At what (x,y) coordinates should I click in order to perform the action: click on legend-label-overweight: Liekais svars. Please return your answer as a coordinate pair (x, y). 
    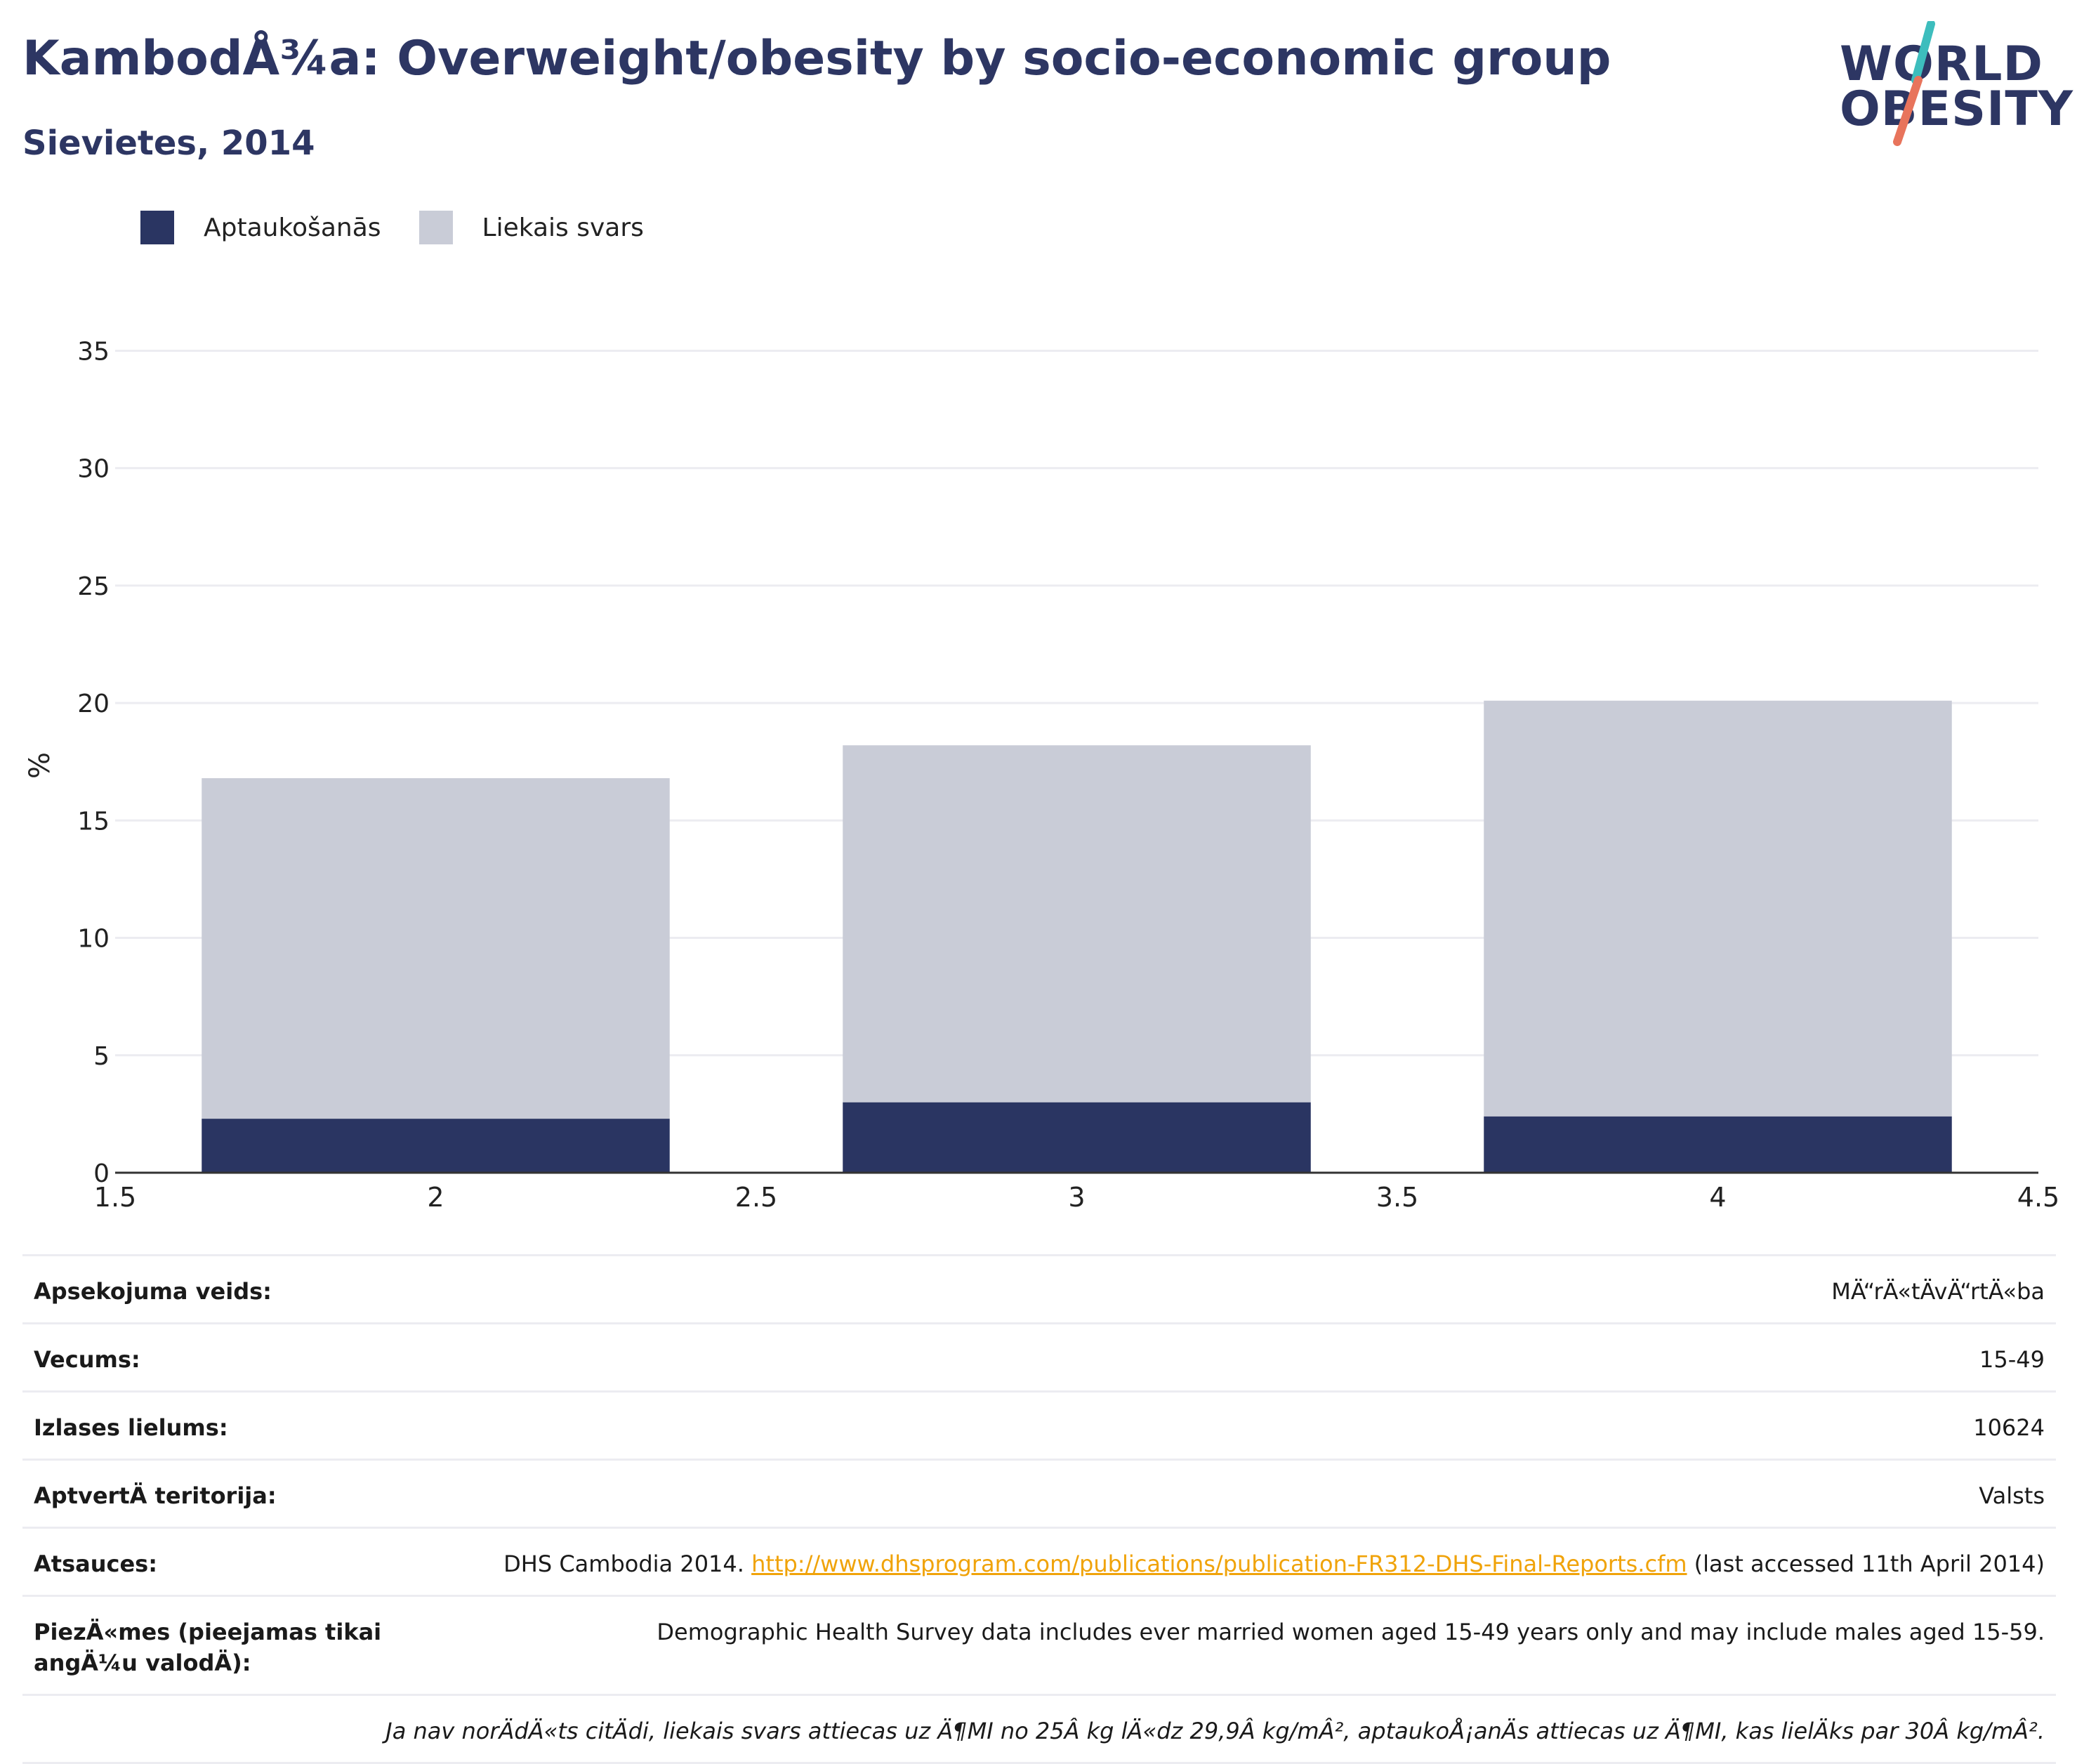
    Looking at the image, I should click on (563, 227).